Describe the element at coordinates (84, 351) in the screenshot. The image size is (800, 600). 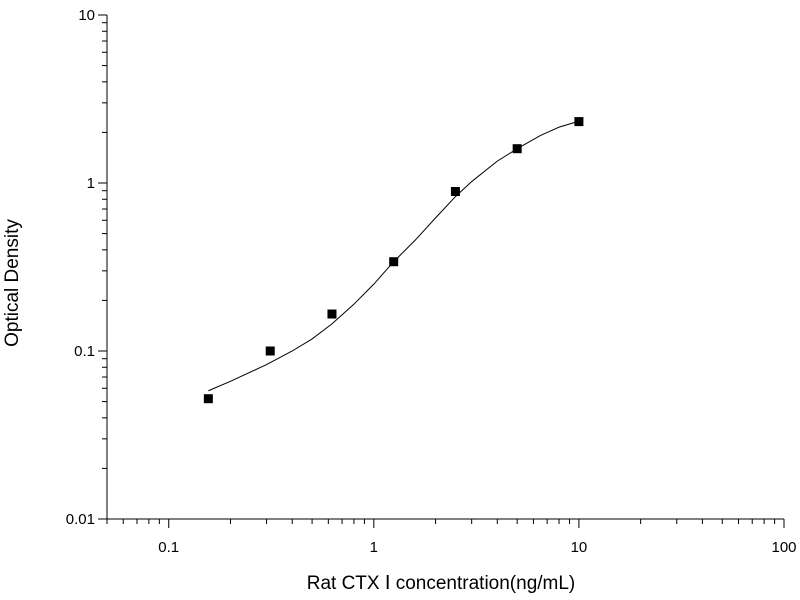
I see `y-tick-label: 0.1` at that location.